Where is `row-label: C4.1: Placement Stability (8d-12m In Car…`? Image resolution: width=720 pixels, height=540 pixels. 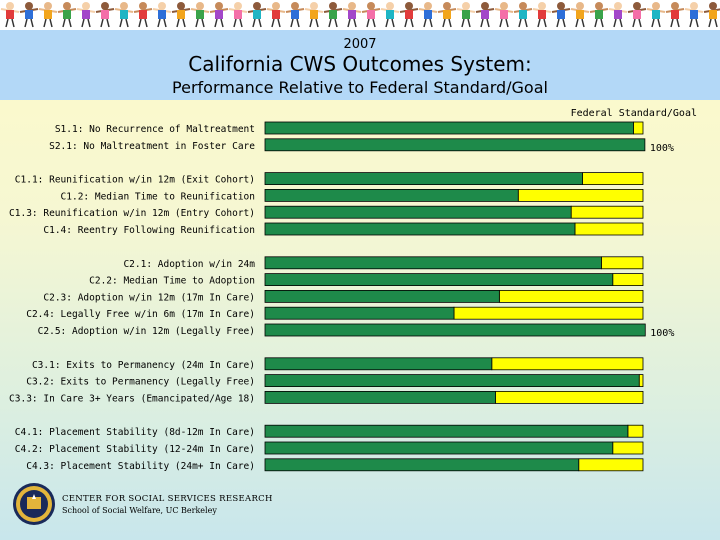 row-label: C4.1: Placement Stability (8d-12m In Car… is located at coordinates (135, 432).